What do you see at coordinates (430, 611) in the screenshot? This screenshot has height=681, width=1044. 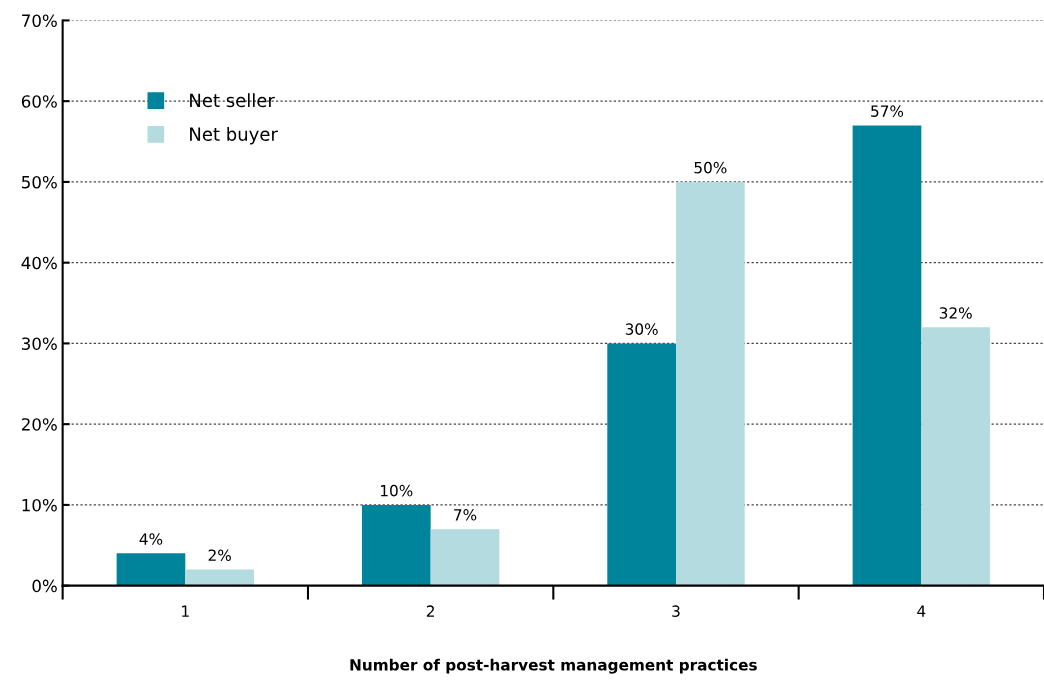 I see `x-tick-label: 2` at bounding box center [430, 611].